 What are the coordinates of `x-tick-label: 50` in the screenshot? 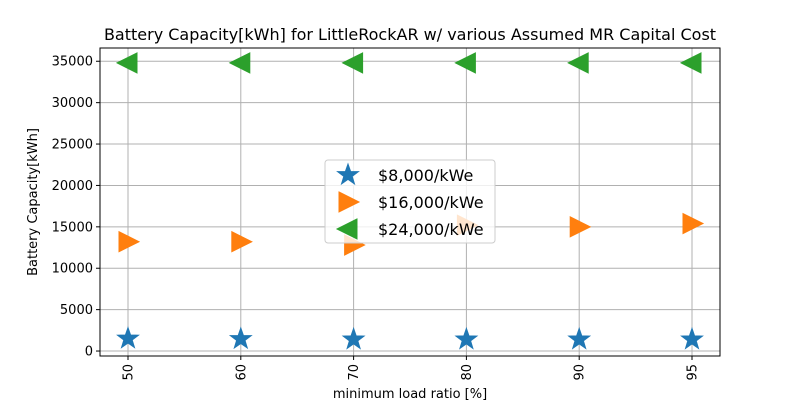 It's located at (129, 372).